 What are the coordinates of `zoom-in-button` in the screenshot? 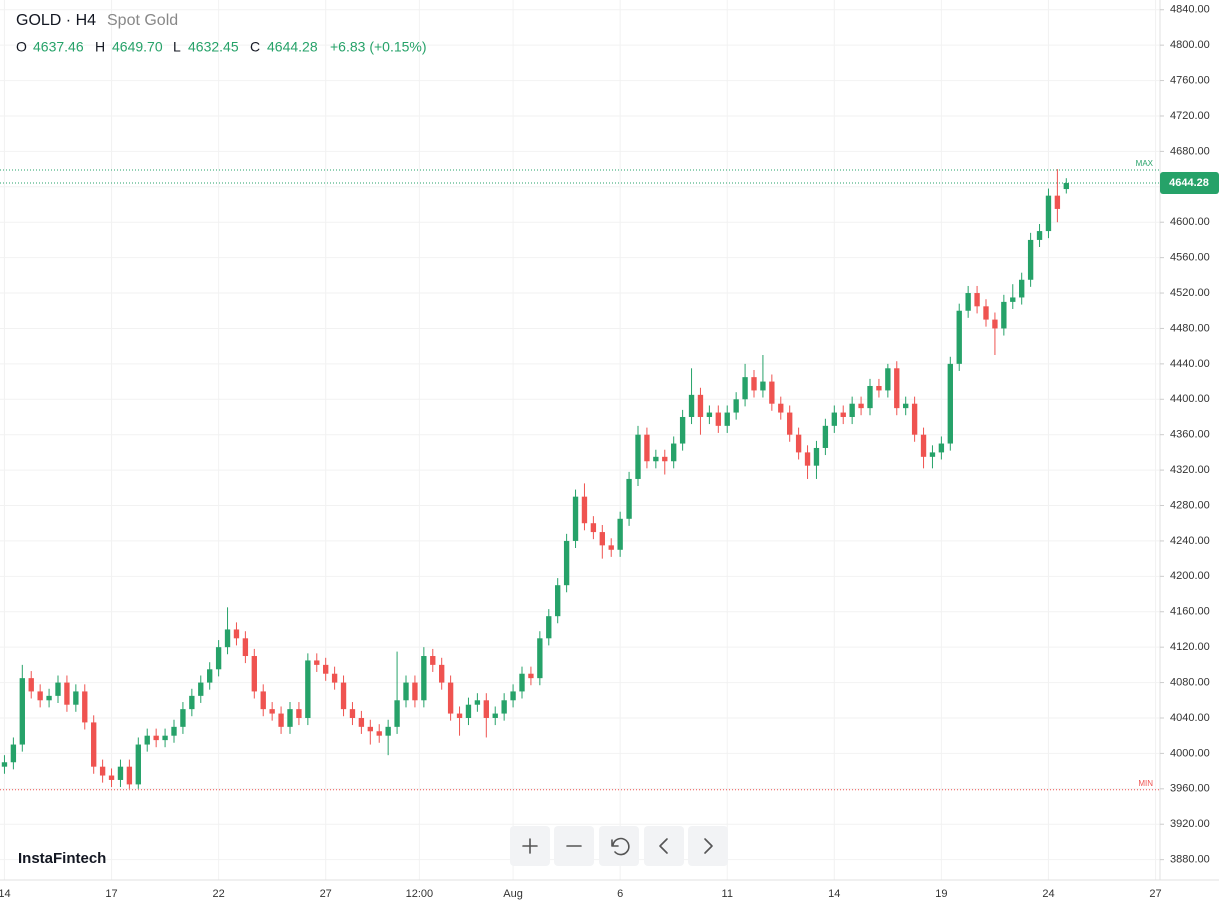 It's located at (530, 846).